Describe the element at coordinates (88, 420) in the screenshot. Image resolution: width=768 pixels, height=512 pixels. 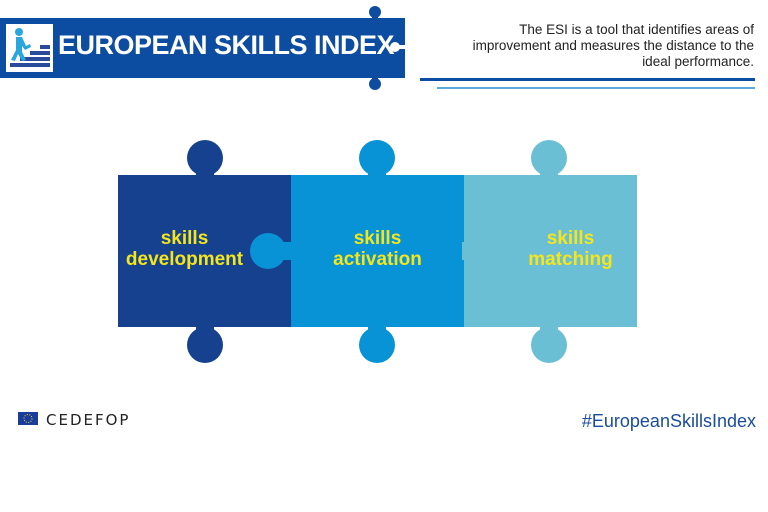
I see `cedefop-logo: CEDEFOP` at that location.